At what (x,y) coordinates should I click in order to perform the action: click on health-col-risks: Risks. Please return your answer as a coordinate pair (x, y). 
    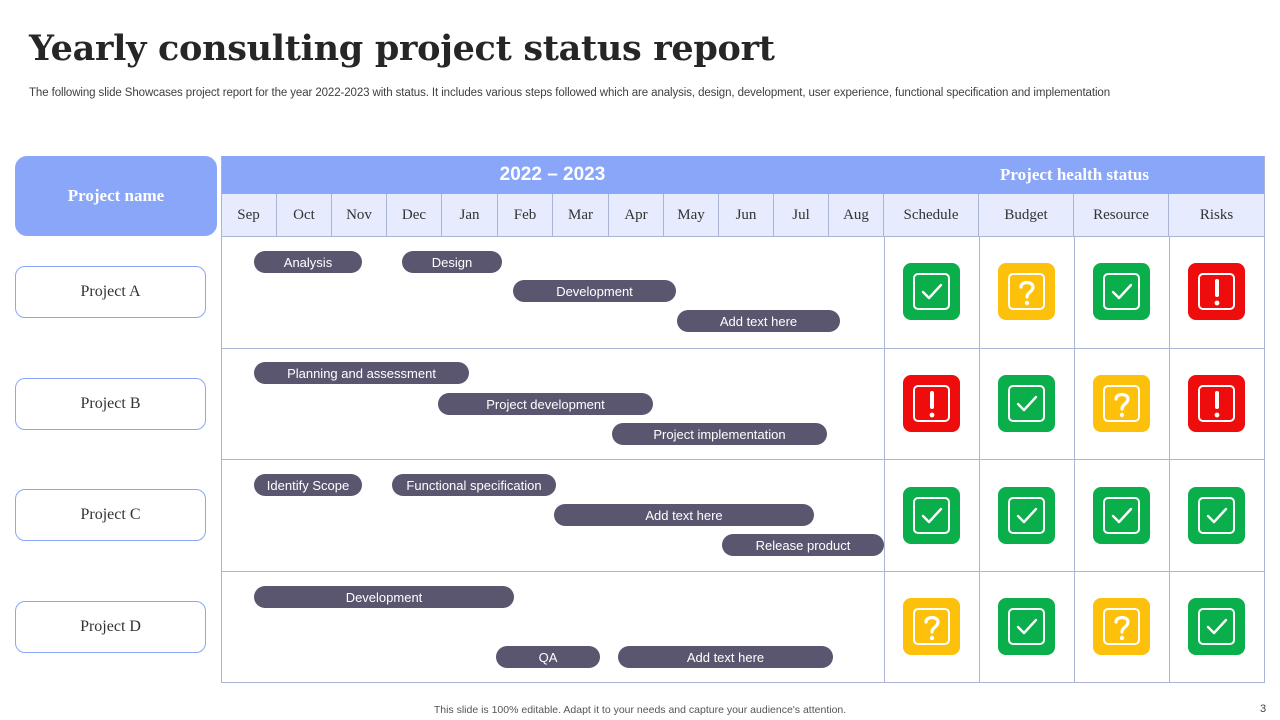
    Looking at the image, I should click on (1217, 215).